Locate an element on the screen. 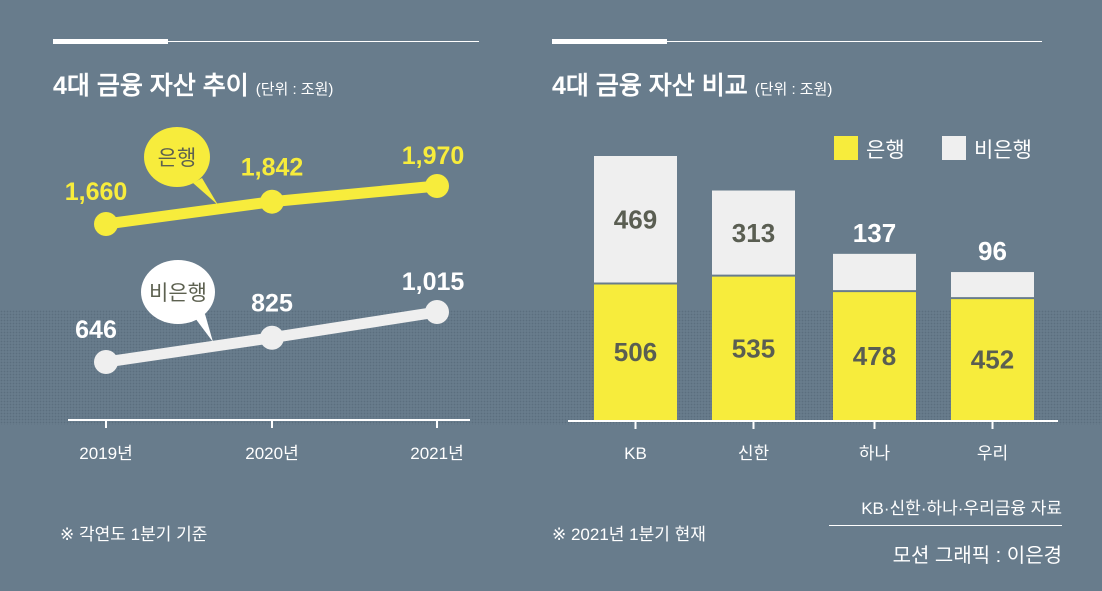  credit-divider is located at coordinates (945, 525).